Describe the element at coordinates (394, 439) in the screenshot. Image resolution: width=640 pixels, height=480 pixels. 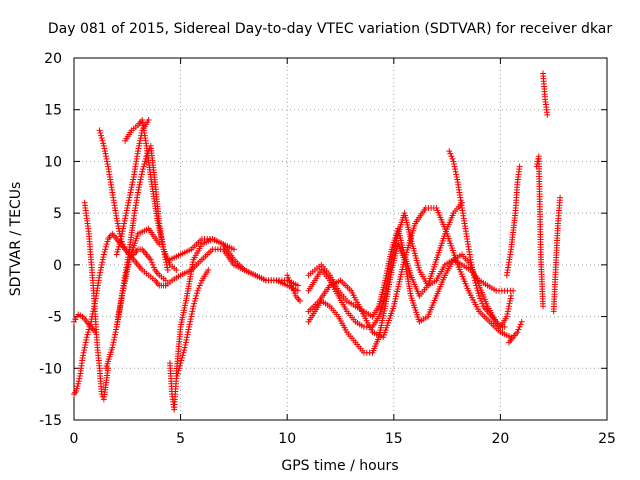
I see `x-tick-label: 15` at that location.